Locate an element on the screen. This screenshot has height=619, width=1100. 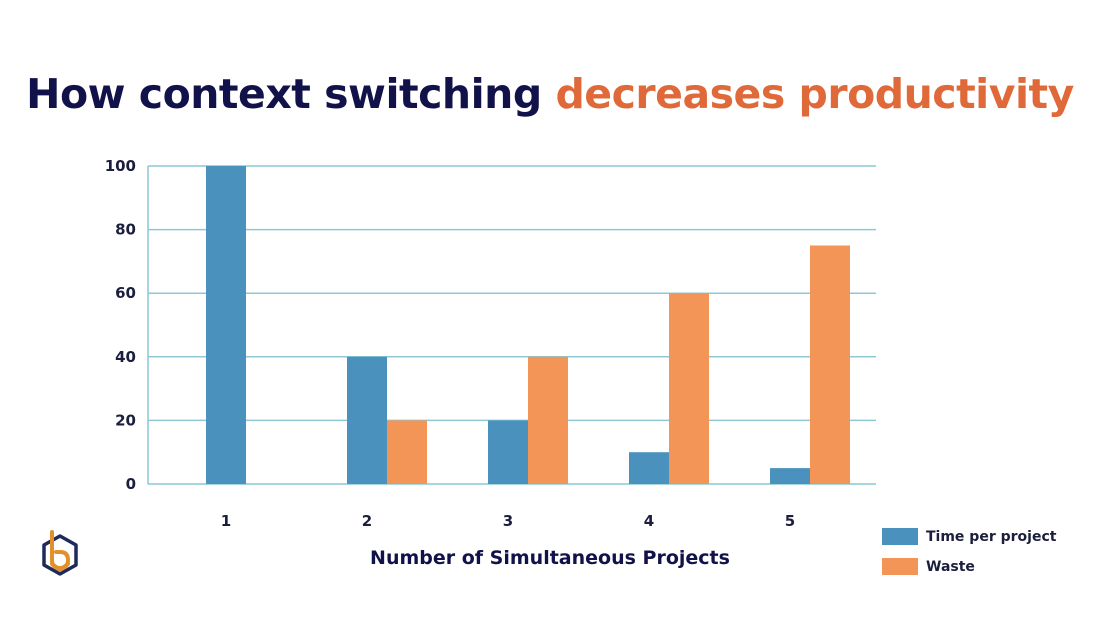
y-tick-label: 0 is located at coordinates (131, 484).